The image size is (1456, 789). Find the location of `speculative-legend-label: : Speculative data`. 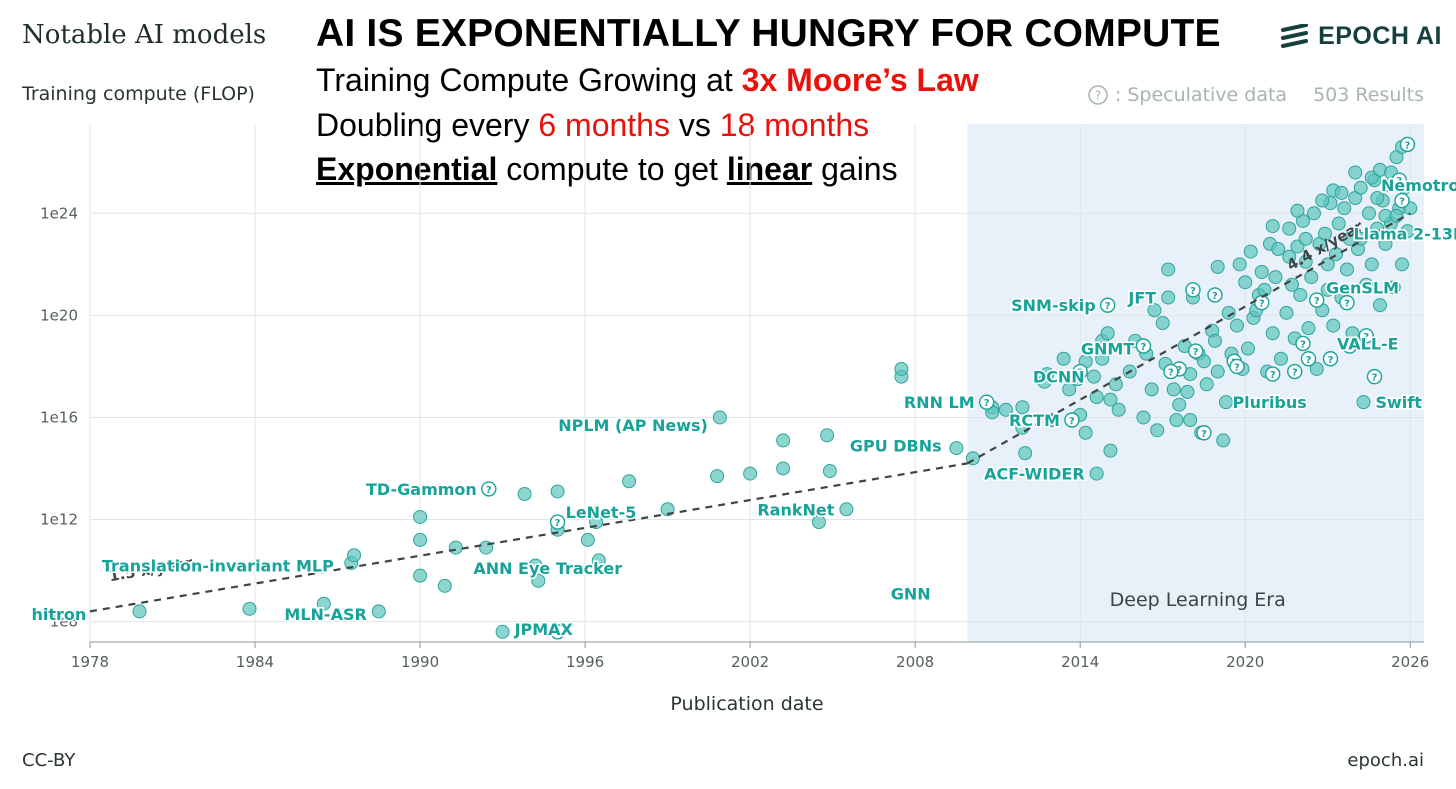

speculative-legend-label: : Speculative data is located at coordinates (1201, 95).